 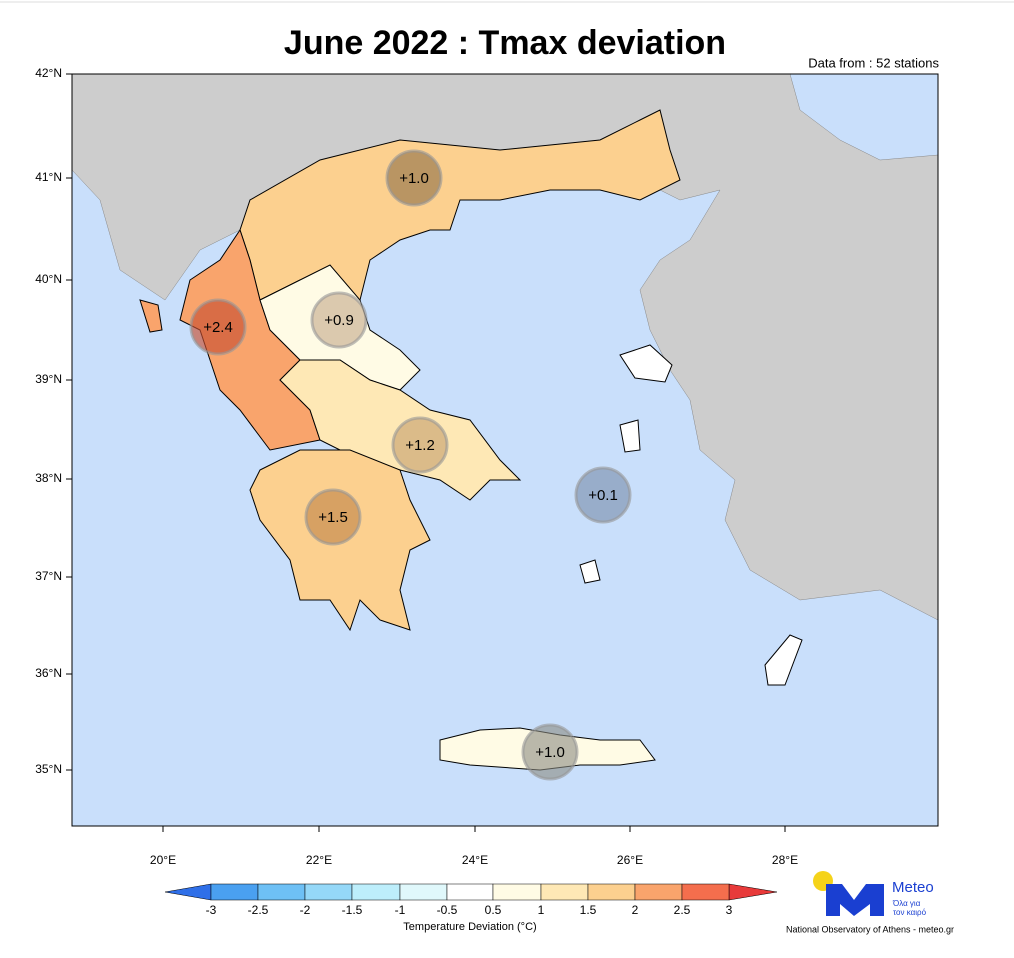 What do you see at coordinates (48, 279) in the screenshot?
I see `lat-label: 40°N` at bounding box center [48, 279].